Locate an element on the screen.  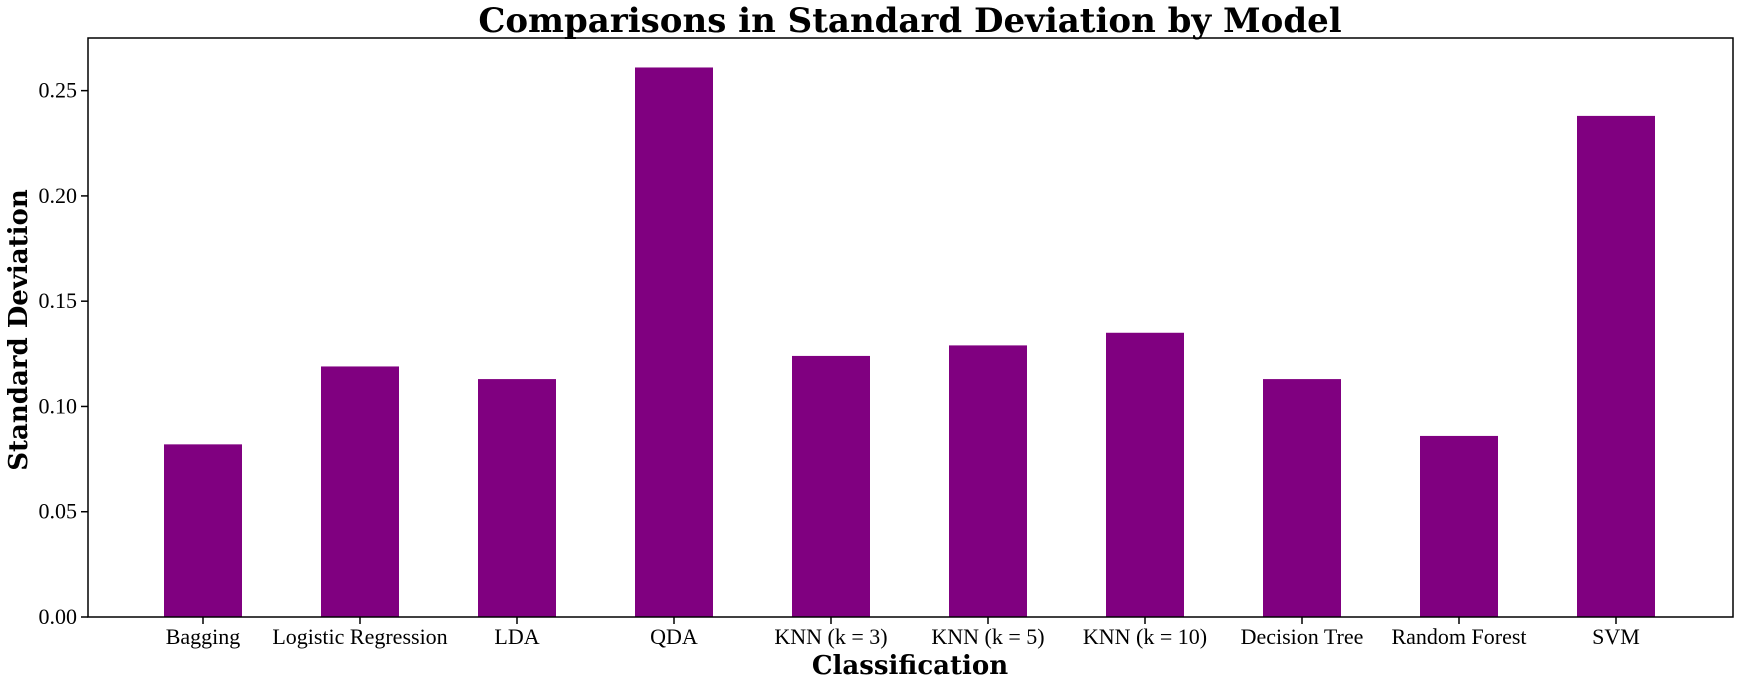
x-tick-label-qda: QDA is located at coordinates (674, 636).